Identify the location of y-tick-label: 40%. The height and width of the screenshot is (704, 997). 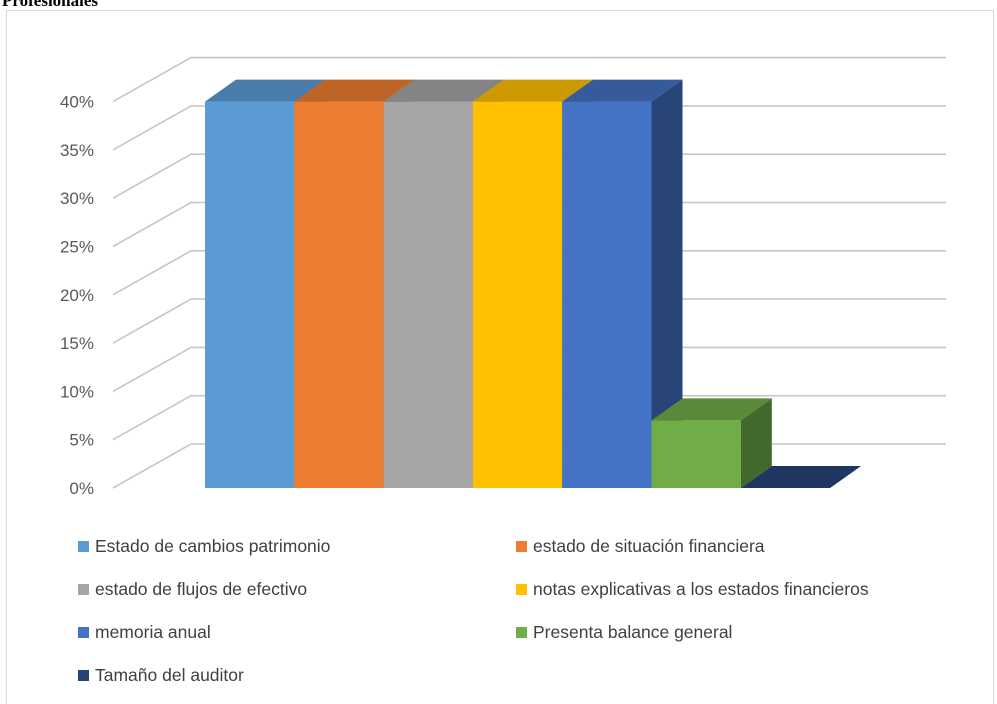
(77, 102).